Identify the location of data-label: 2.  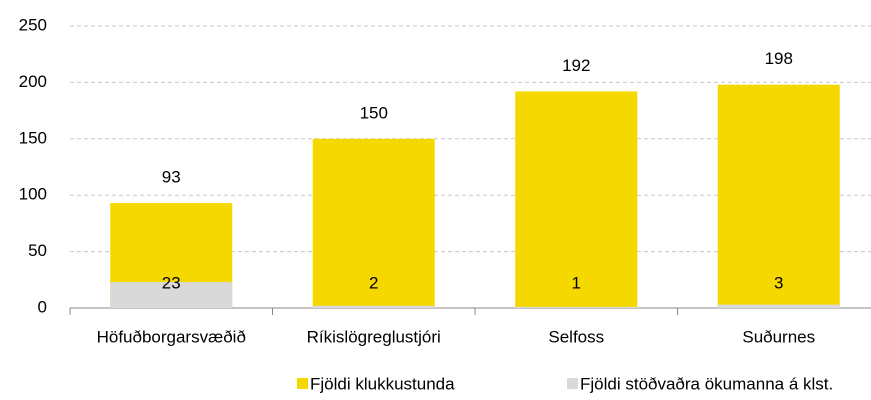
(373, 282).